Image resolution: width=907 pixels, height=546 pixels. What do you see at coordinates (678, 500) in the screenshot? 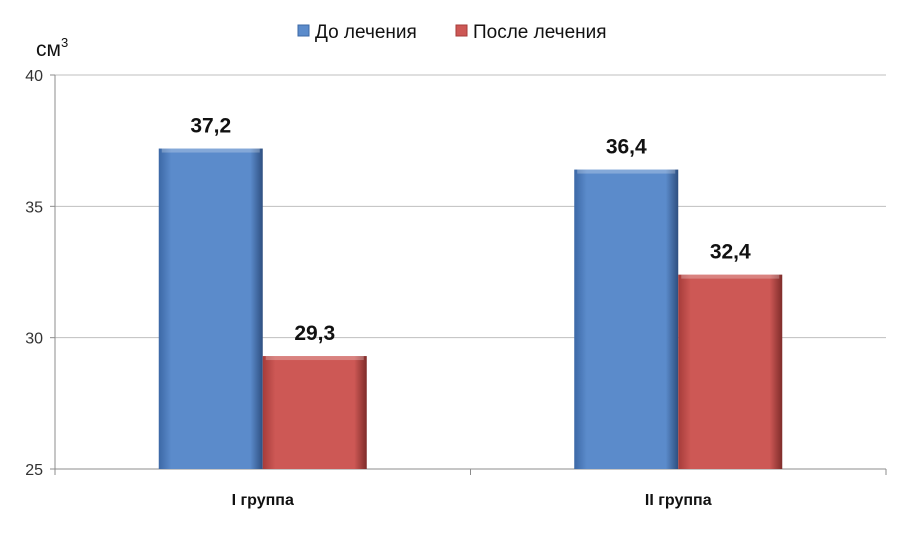
I see `x-category-label: II группа` at bounding box center [678, 500].